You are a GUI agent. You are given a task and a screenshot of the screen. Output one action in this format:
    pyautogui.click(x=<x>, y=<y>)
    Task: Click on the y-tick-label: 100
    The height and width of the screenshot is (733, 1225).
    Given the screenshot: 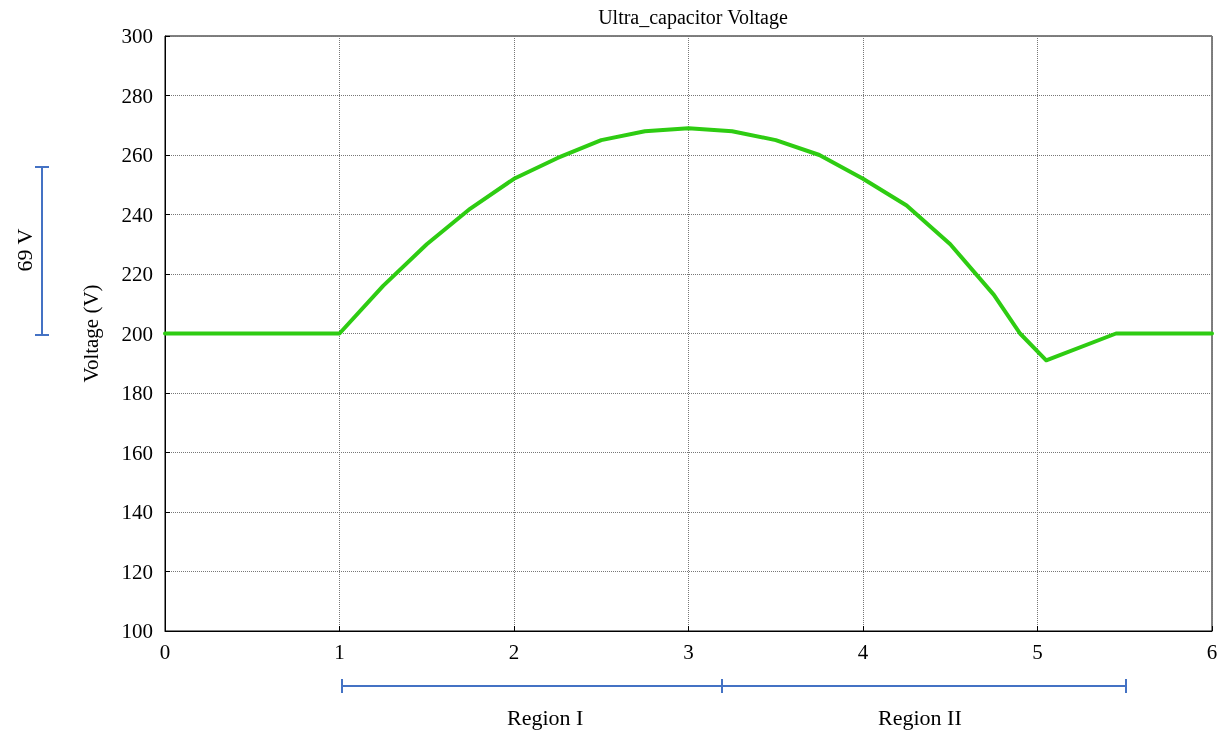 What is the action you would take?
    pyautogui.click(x=137, y=631)
    